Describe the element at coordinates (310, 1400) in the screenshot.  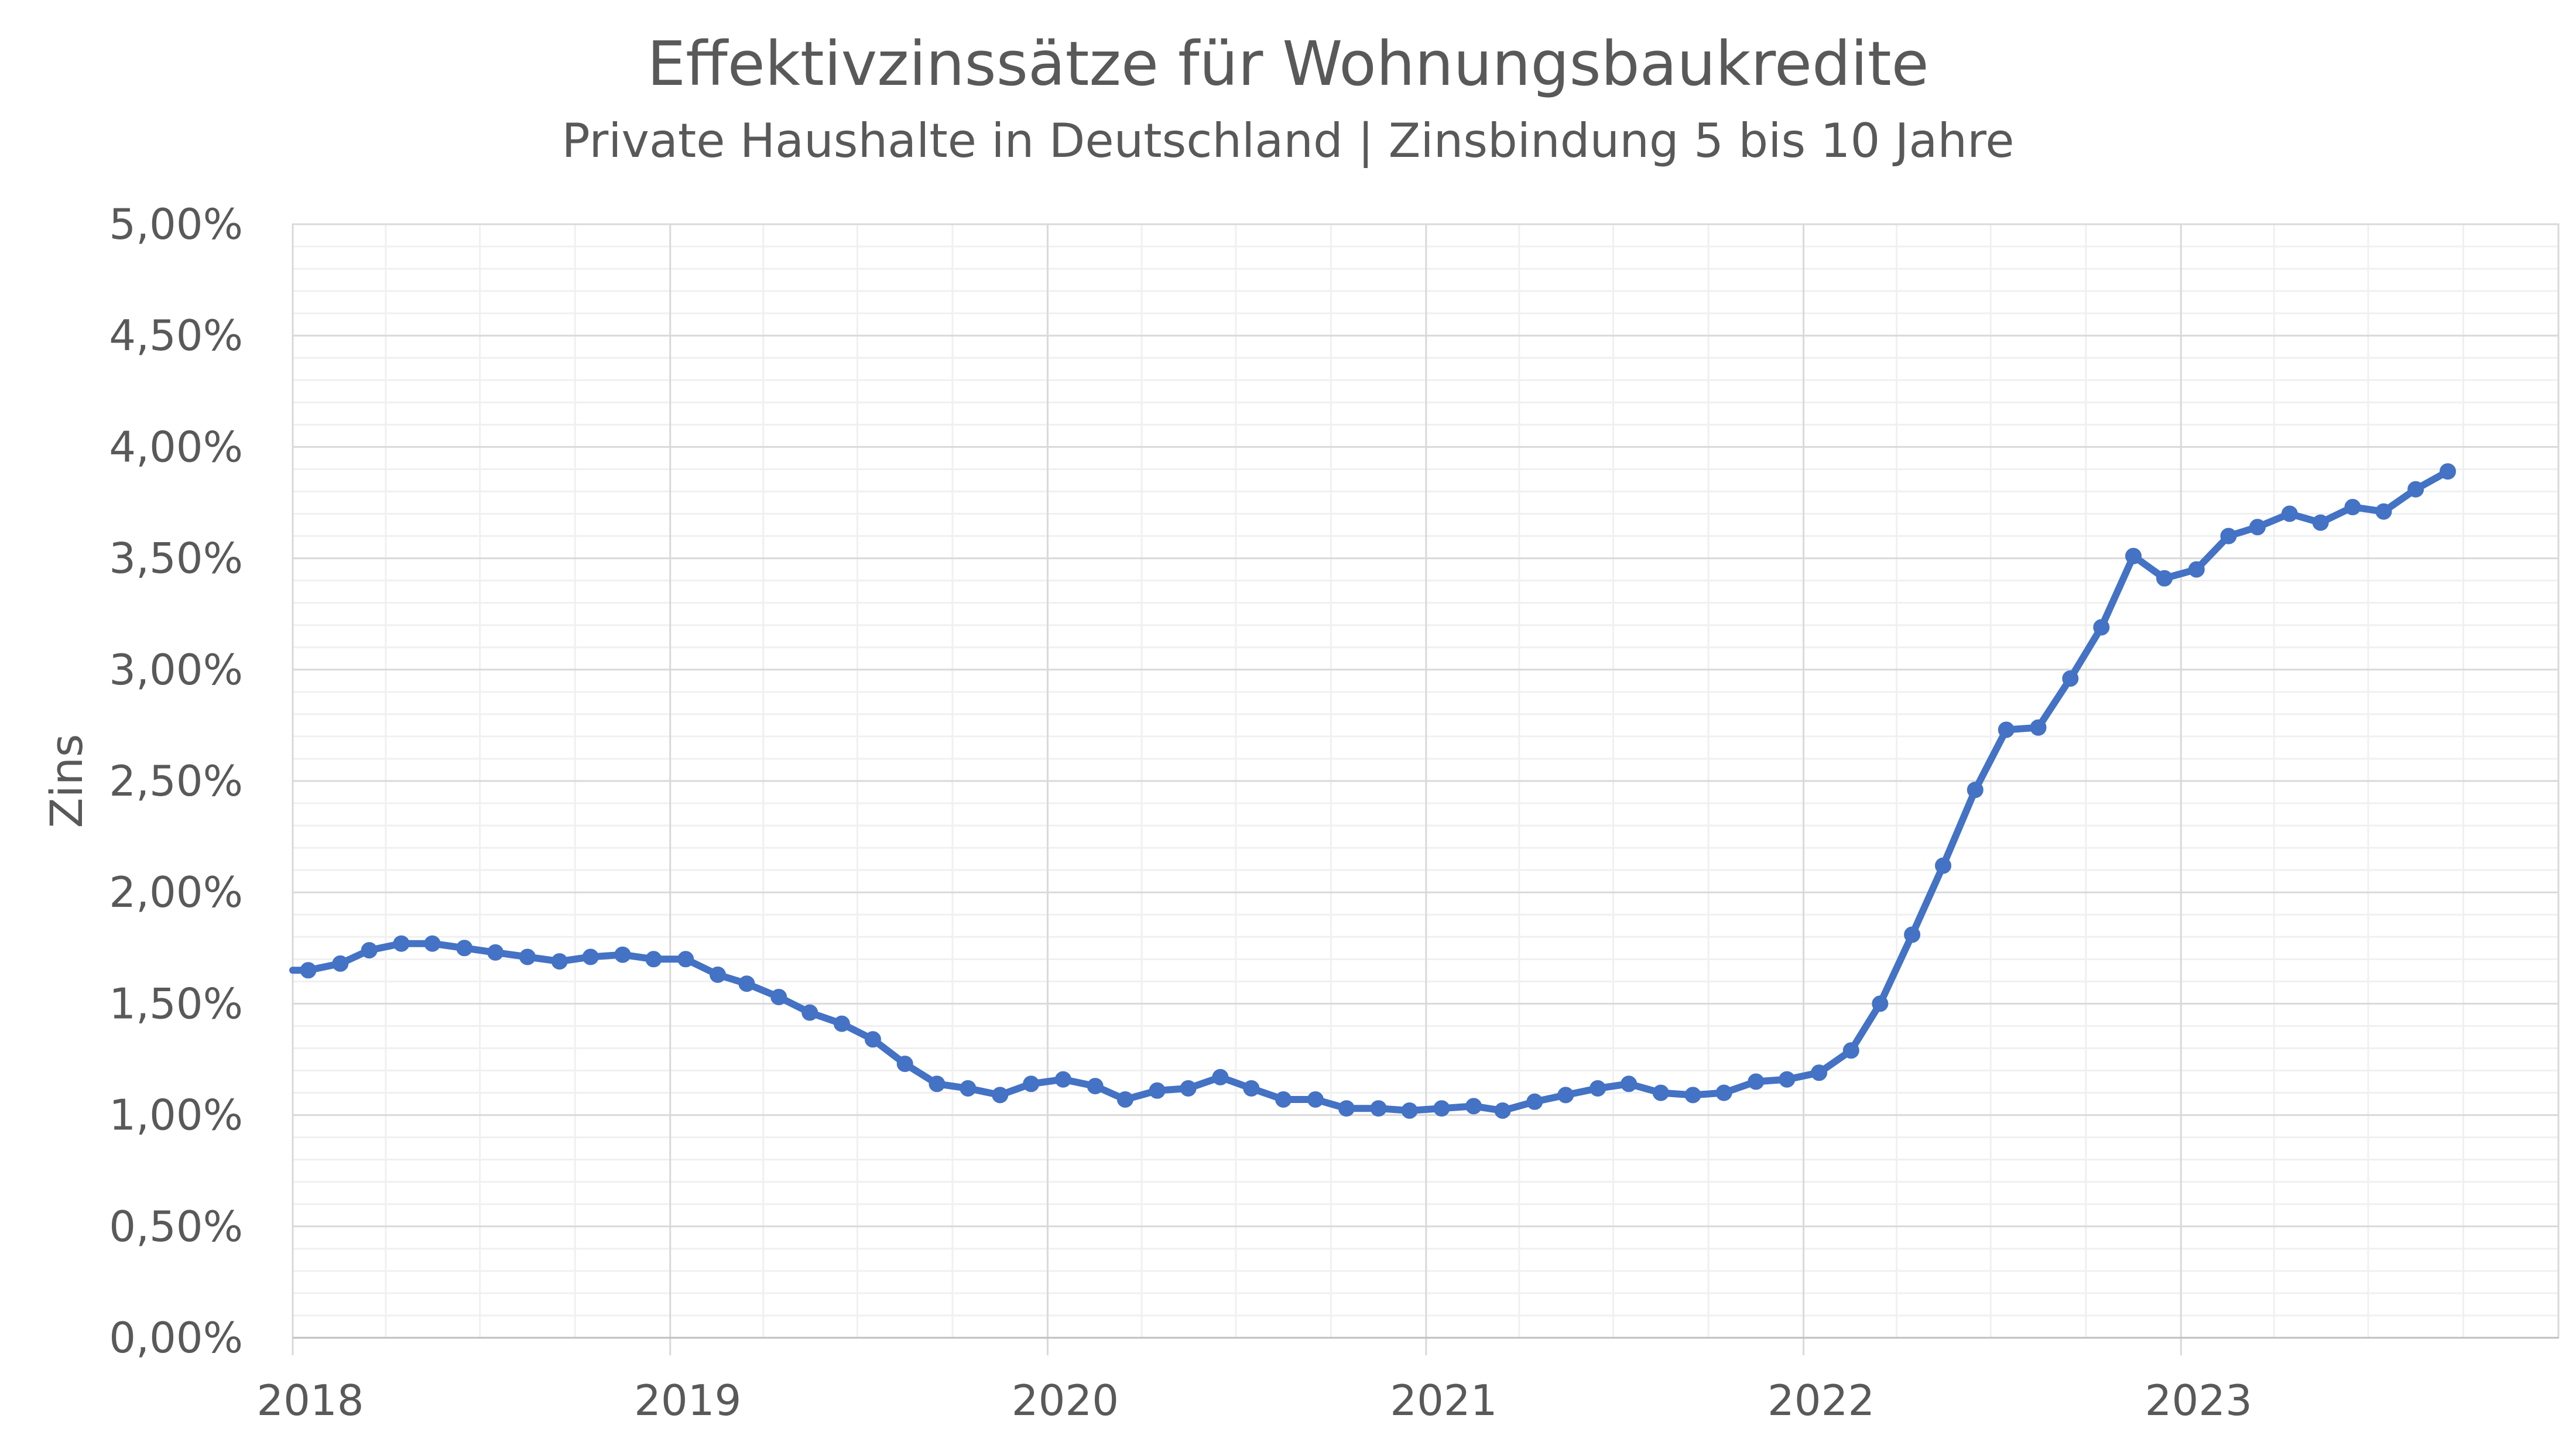
I see `x-tick-label: 2018` at that location.